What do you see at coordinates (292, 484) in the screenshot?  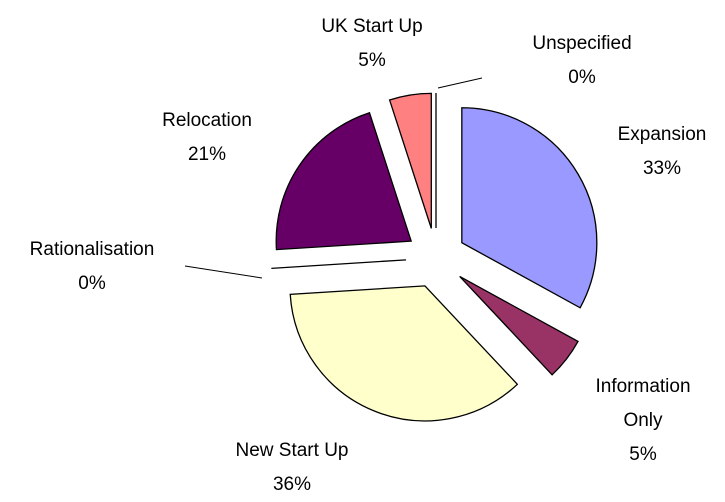 I see `slice-value: 36%` at bounding box center [292, 484].